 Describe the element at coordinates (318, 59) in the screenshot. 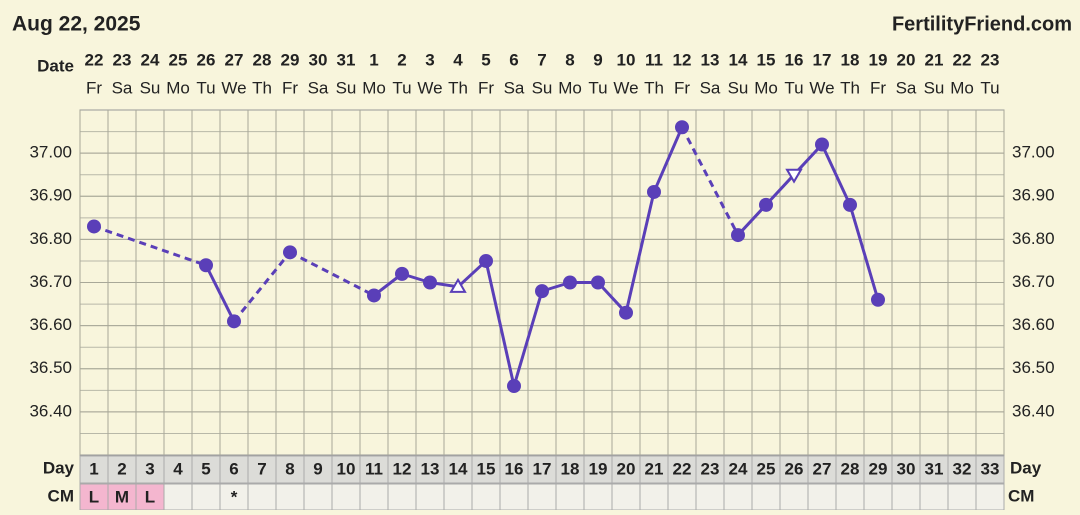

I see `date-number: 30` at that location.